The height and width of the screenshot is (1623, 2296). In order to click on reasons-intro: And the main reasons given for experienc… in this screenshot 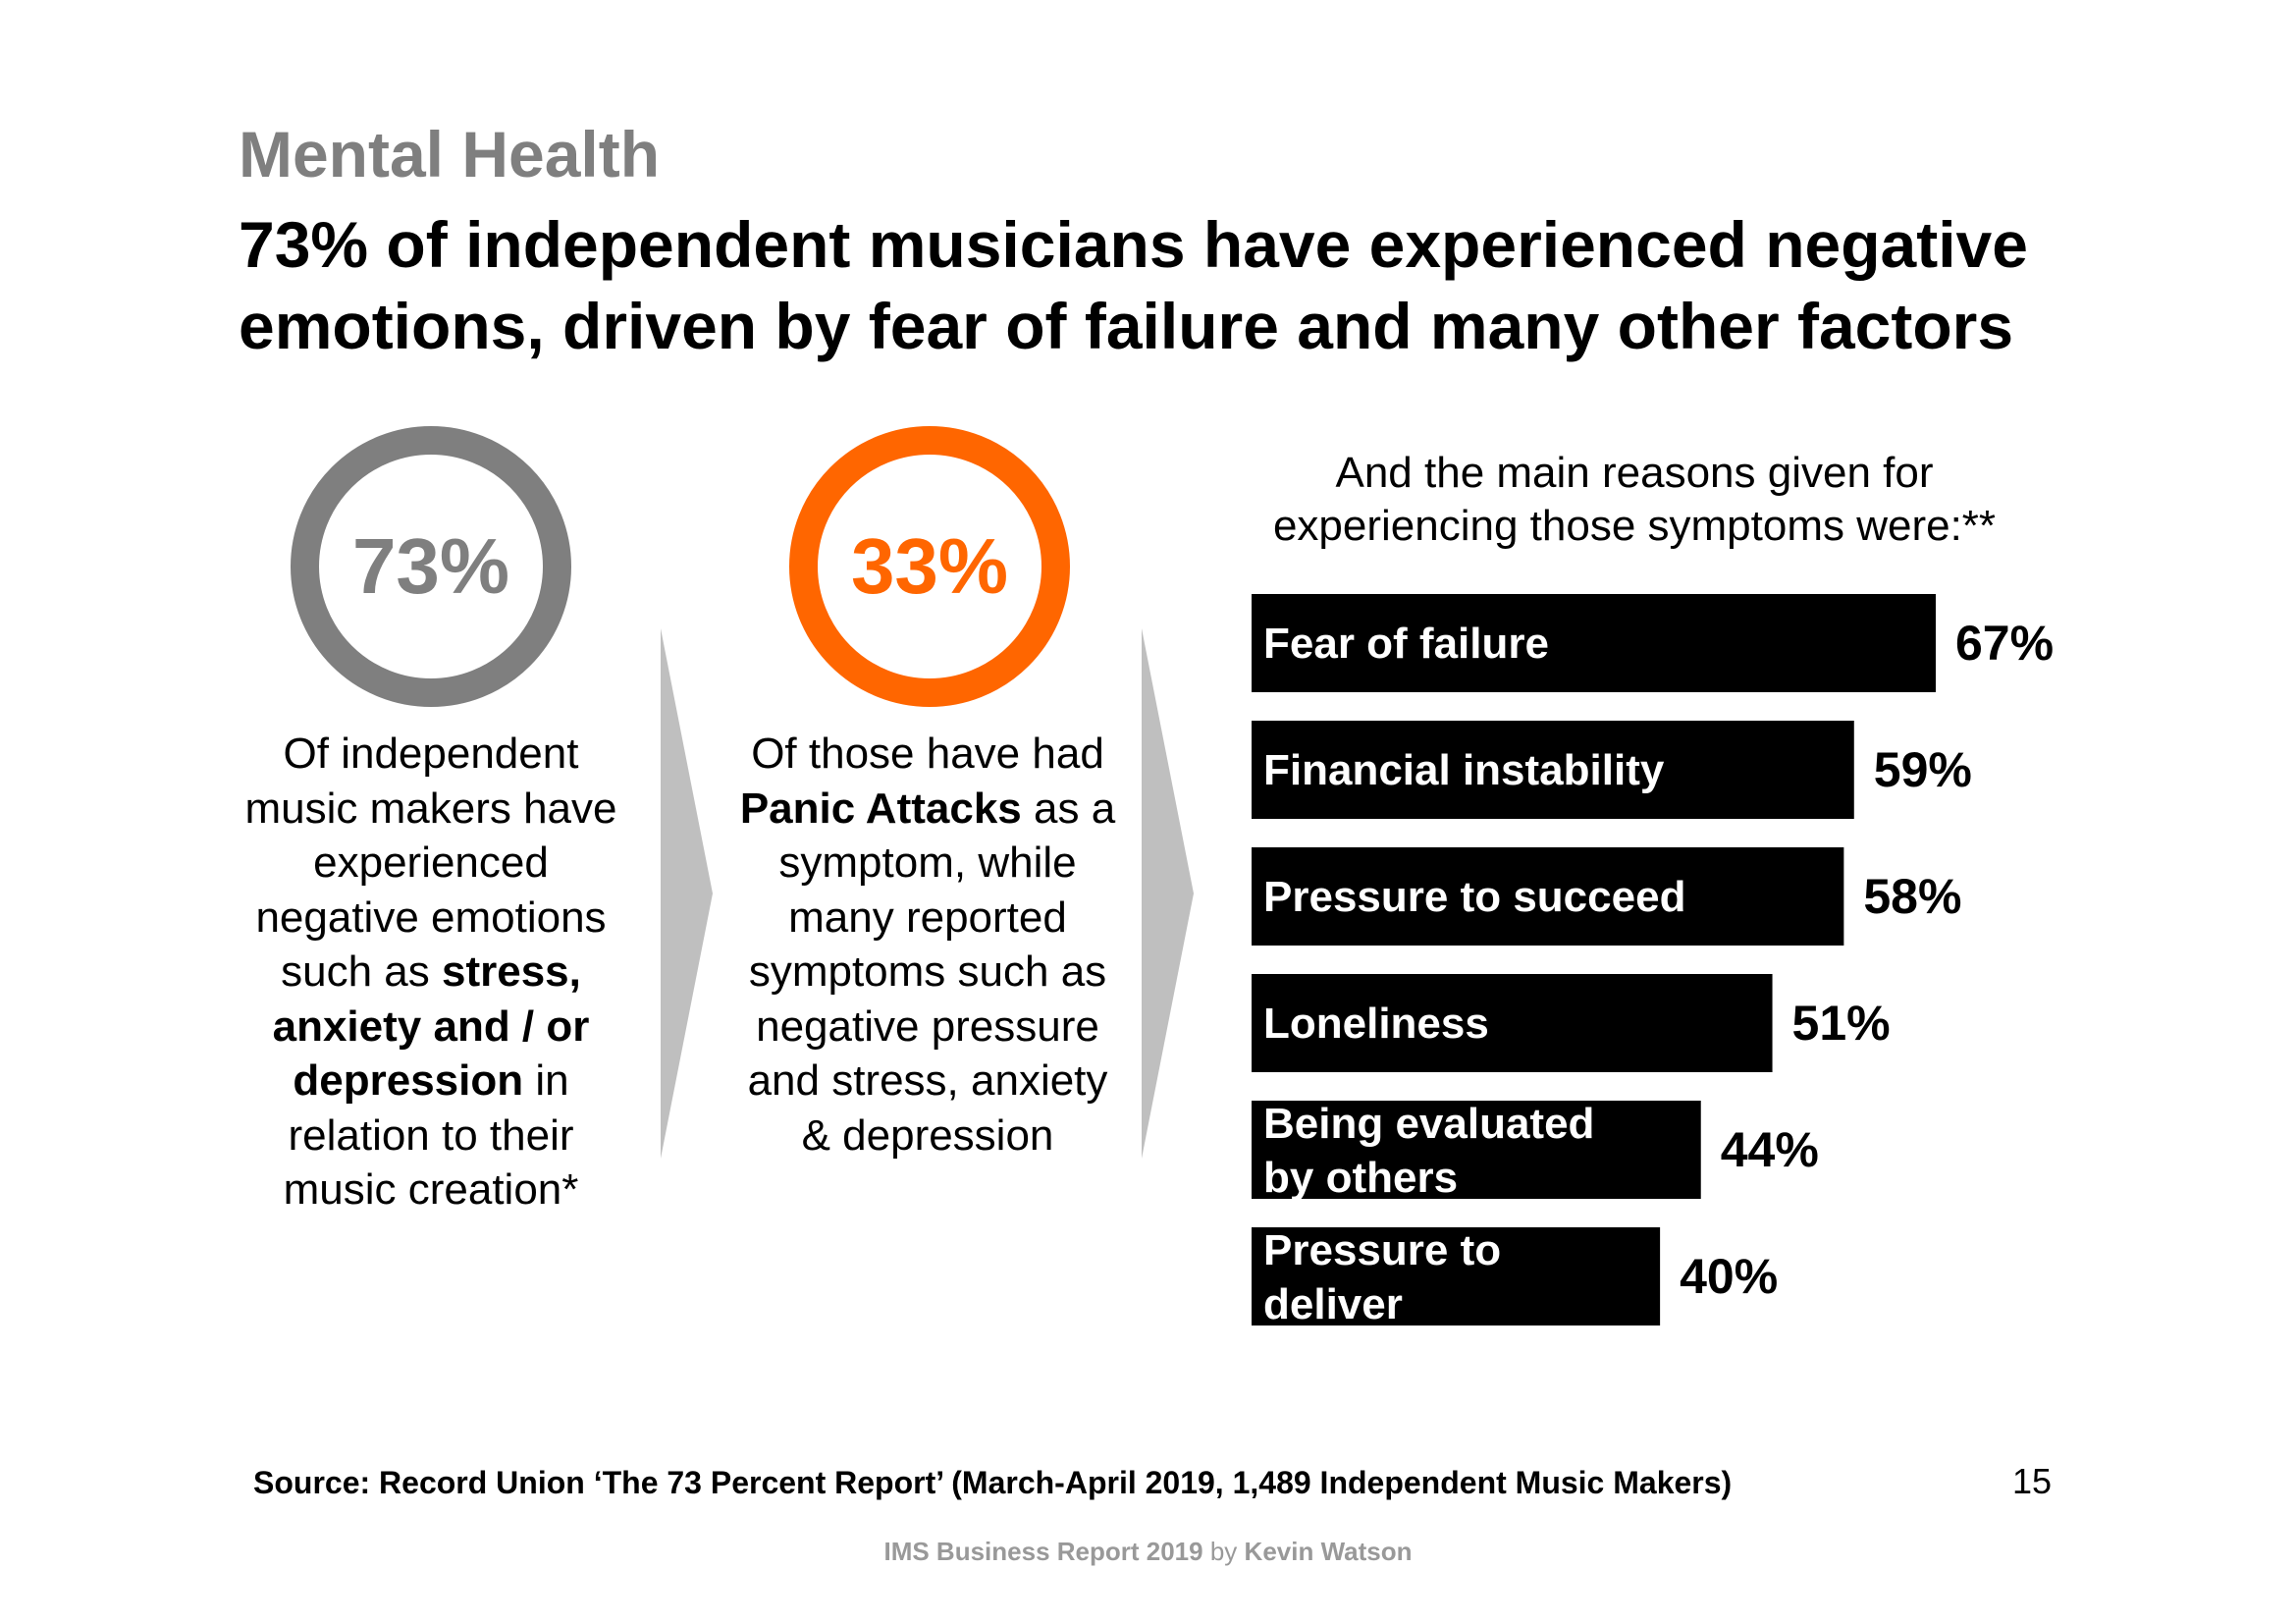, I will do `click(1634, 499)`.